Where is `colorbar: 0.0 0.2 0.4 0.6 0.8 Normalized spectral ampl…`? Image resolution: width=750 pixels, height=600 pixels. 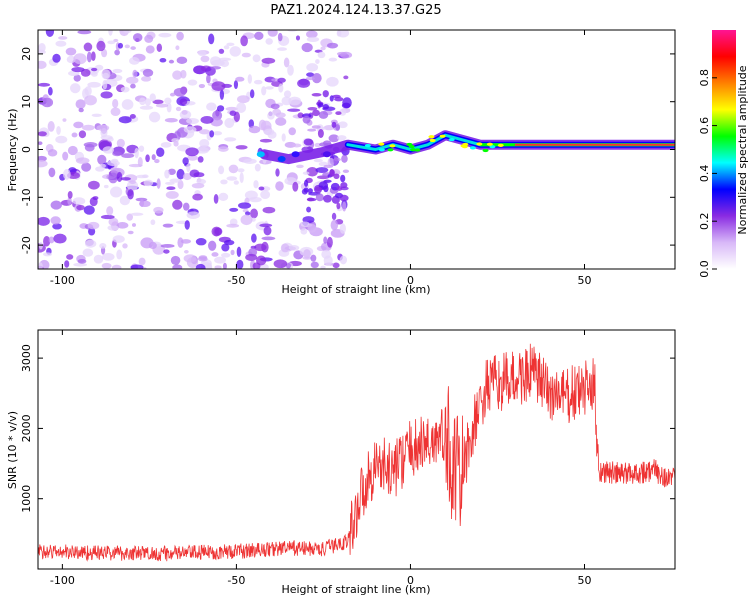 colorbar: 0.0 0.2 0.4 0.6 0.8 Normalized spectral ampl… is located at coordinates (723, 154).